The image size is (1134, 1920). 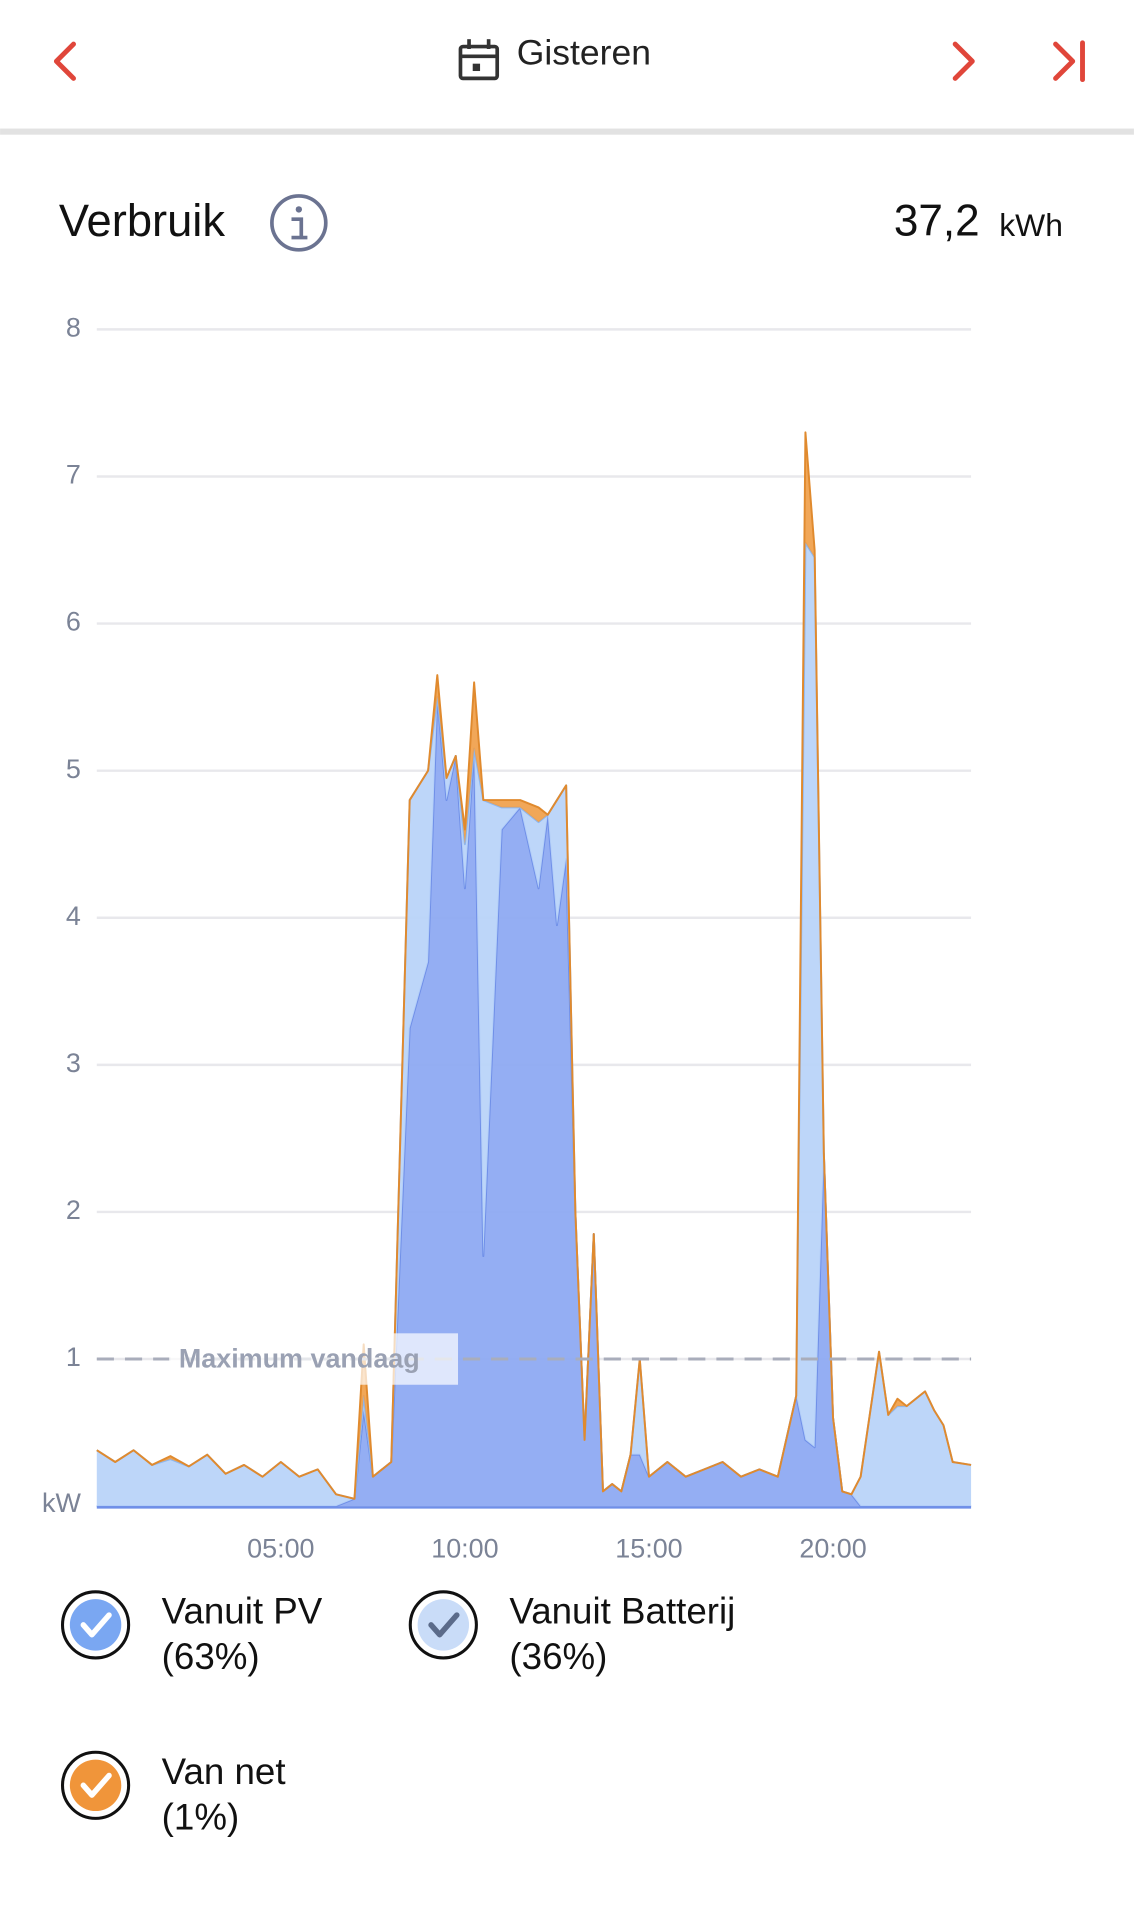 I want to click on legend-share: (1%), so click(x=201, y=1816).